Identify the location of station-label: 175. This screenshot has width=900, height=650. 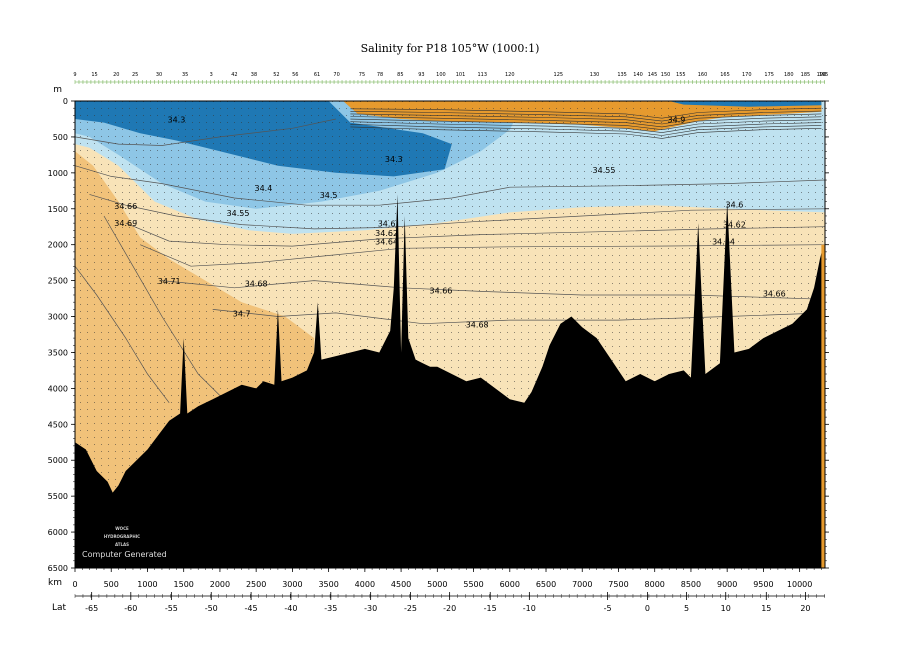
(769, 75).